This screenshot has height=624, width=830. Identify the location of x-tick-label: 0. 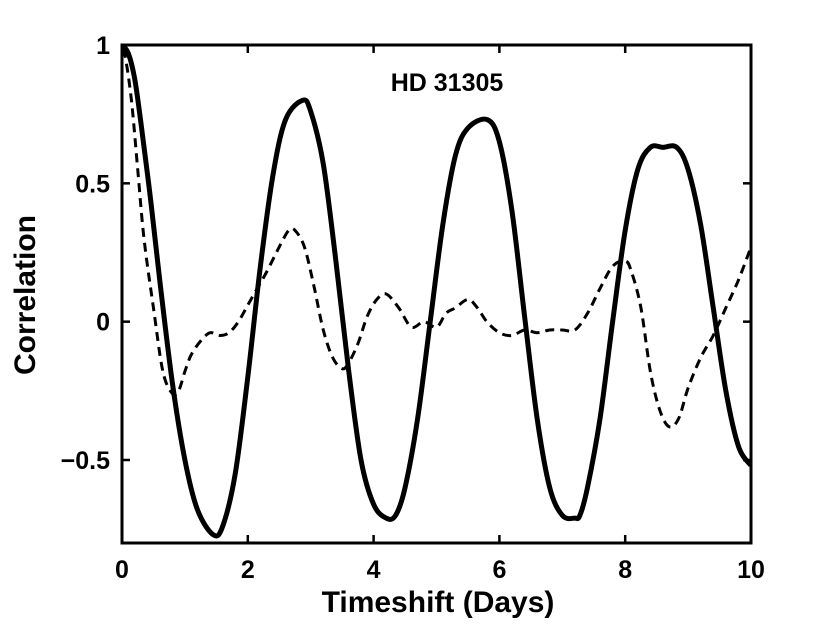
(122, 570).